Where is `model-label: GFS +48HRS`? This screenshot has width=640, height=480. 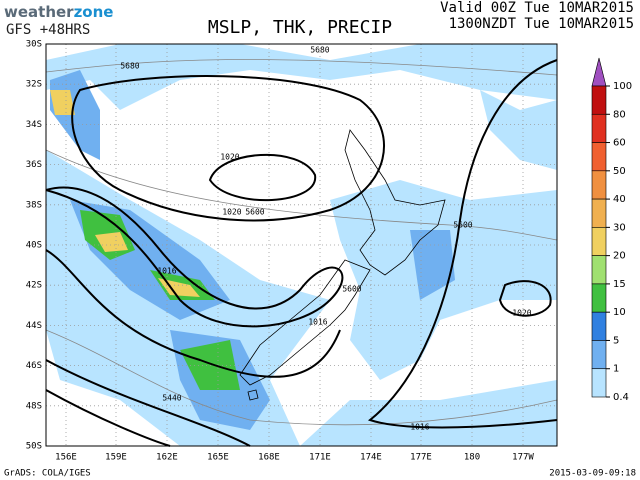
model-label: GFS +48HRS is located at coordinates (48, 30).